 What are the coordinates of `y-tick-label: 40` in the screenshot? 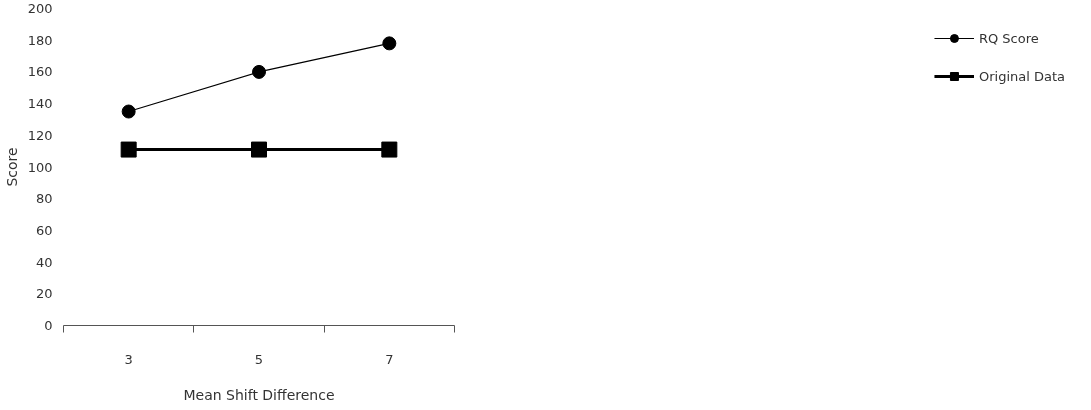 It's located at (44, 262).